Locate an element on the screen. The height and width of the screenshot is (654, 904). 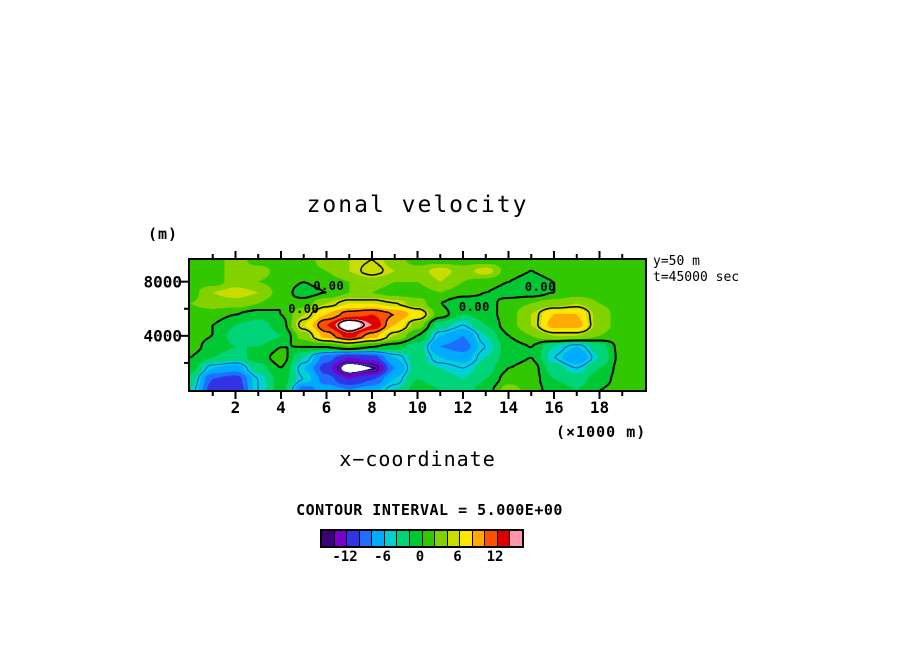
y-slice-label: y=50 m is located at coordinates (676, 261).